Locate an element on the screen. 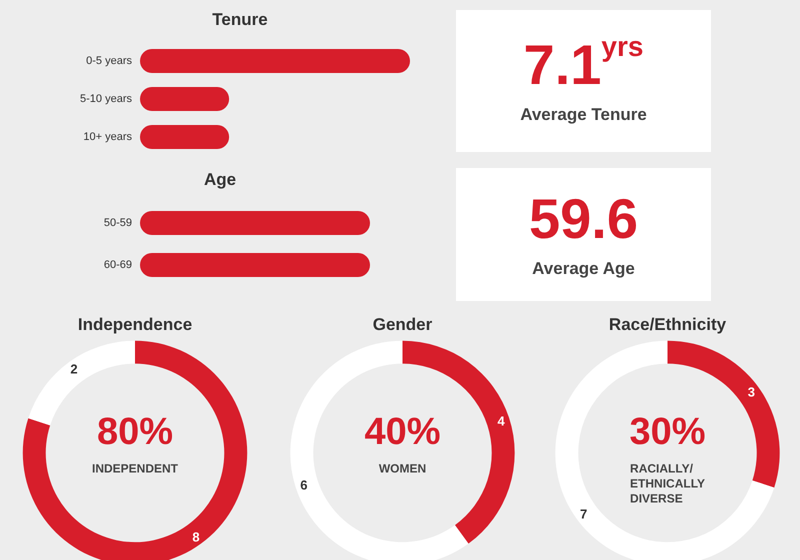 This screenshot has height=560, width=800. chart-title: Independence is located at coordinates (135, 324).